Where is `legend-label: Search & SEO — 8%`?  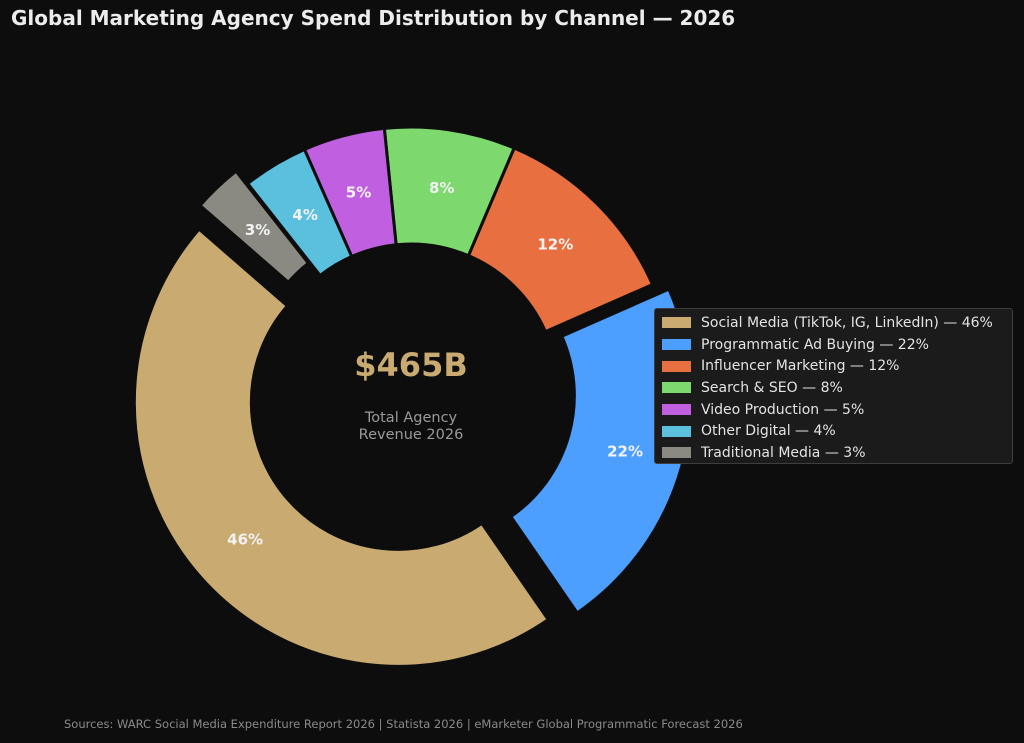
legend-label: Search & SEO — 8% is located at coordinates (772, 387).